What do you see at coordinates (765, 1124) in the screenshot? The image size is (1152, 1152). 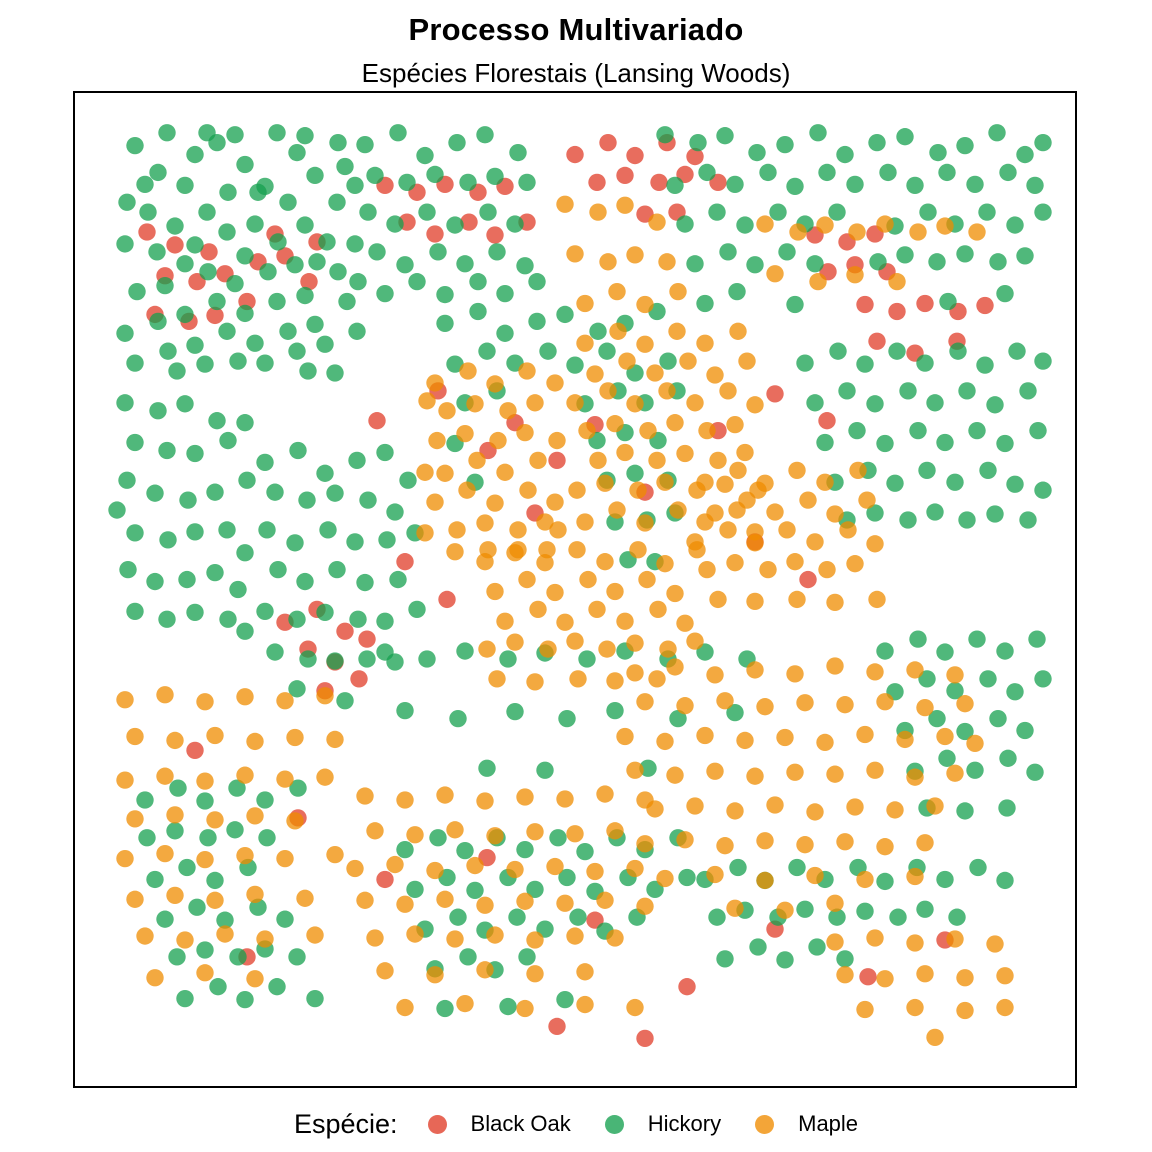 I see `legend-dot-icon` at bounding box center [765, 1124].